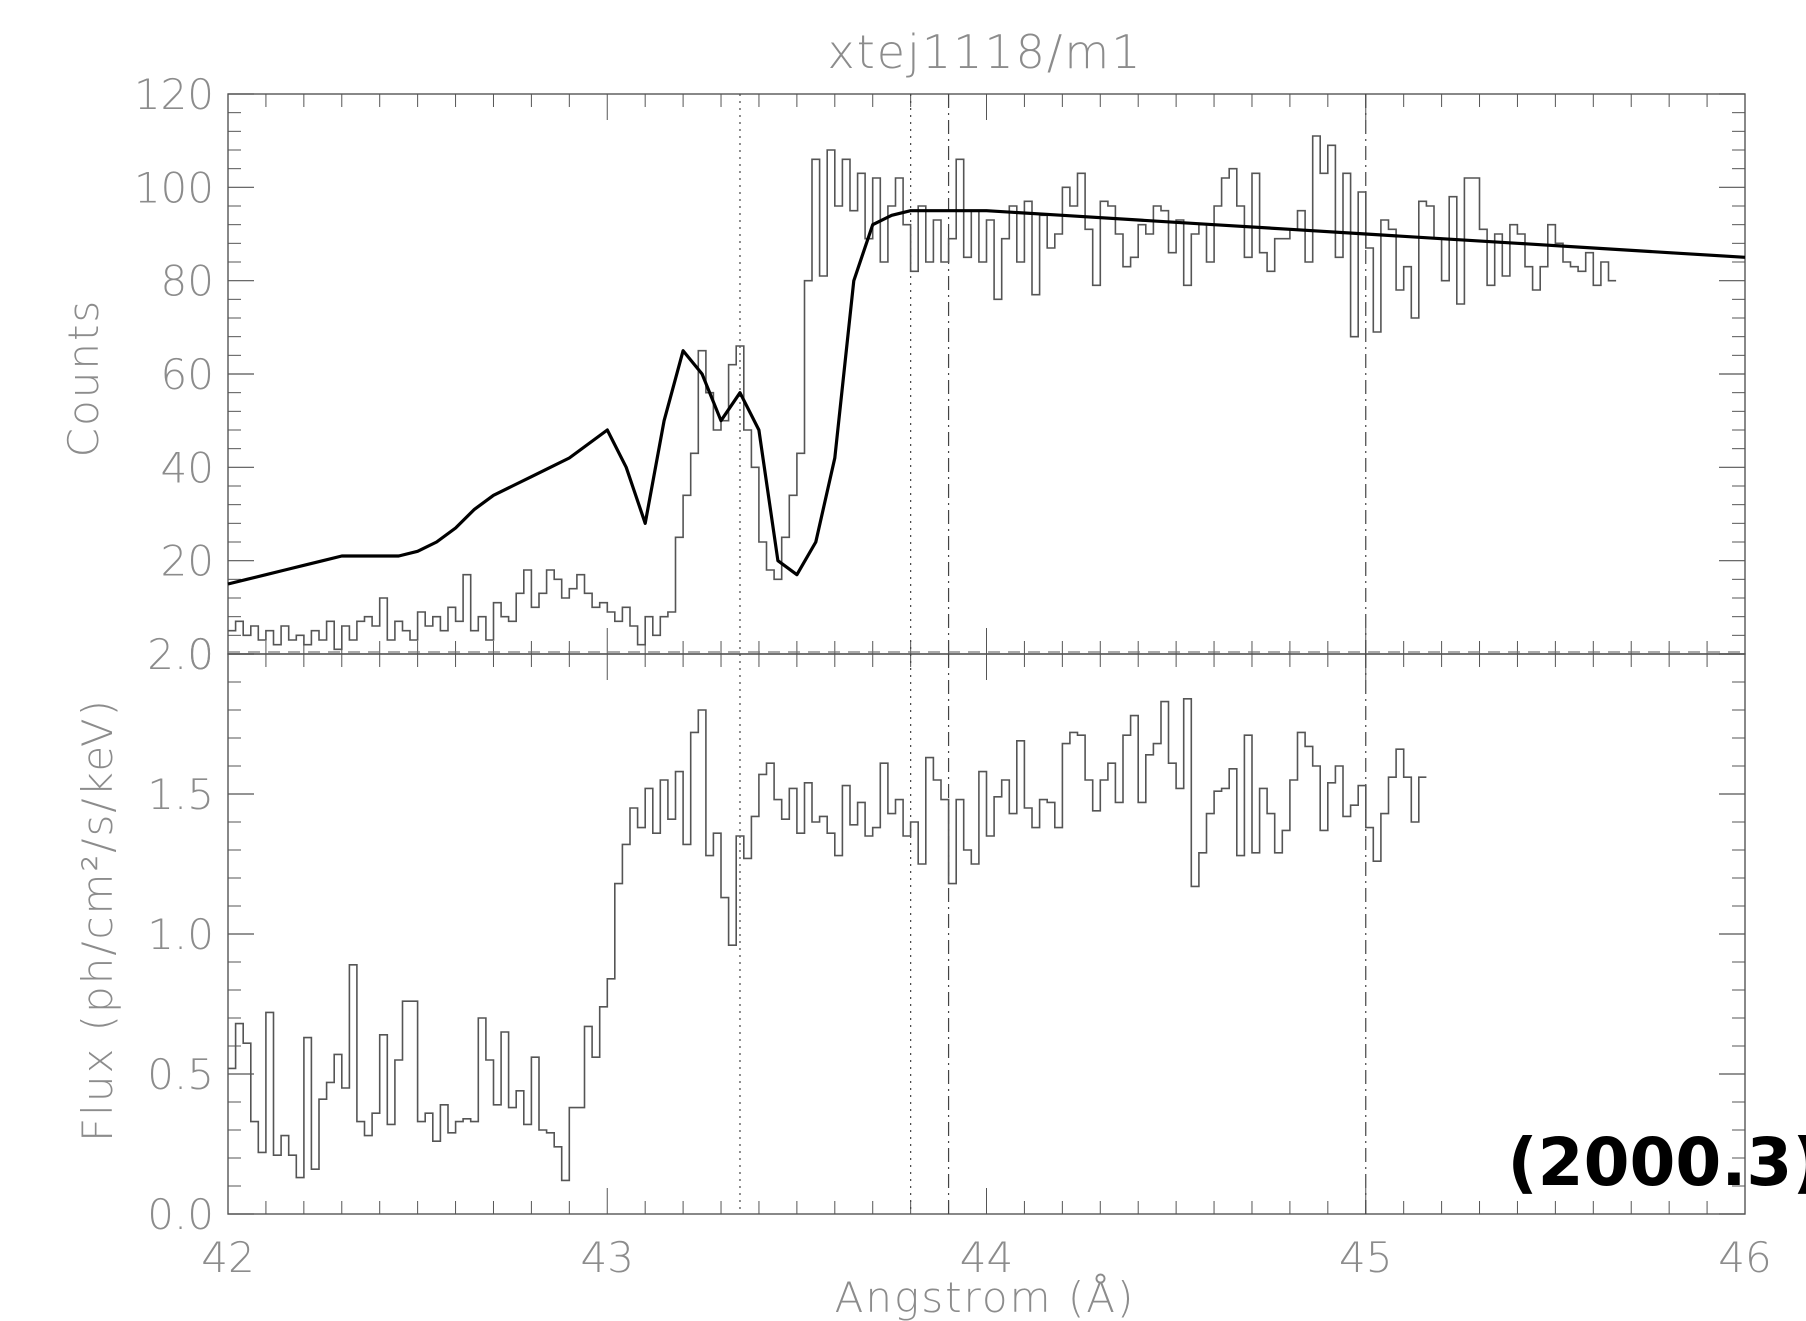  I want to click on x-axis-title: Angstrom (Å), so click(985, 1297).